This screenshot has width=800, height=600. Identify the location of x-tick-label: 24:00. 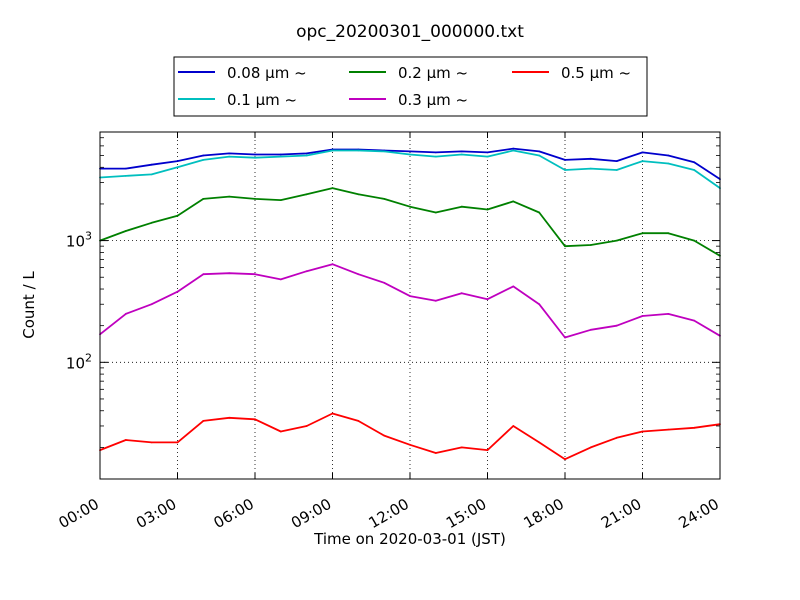
(699, 513).